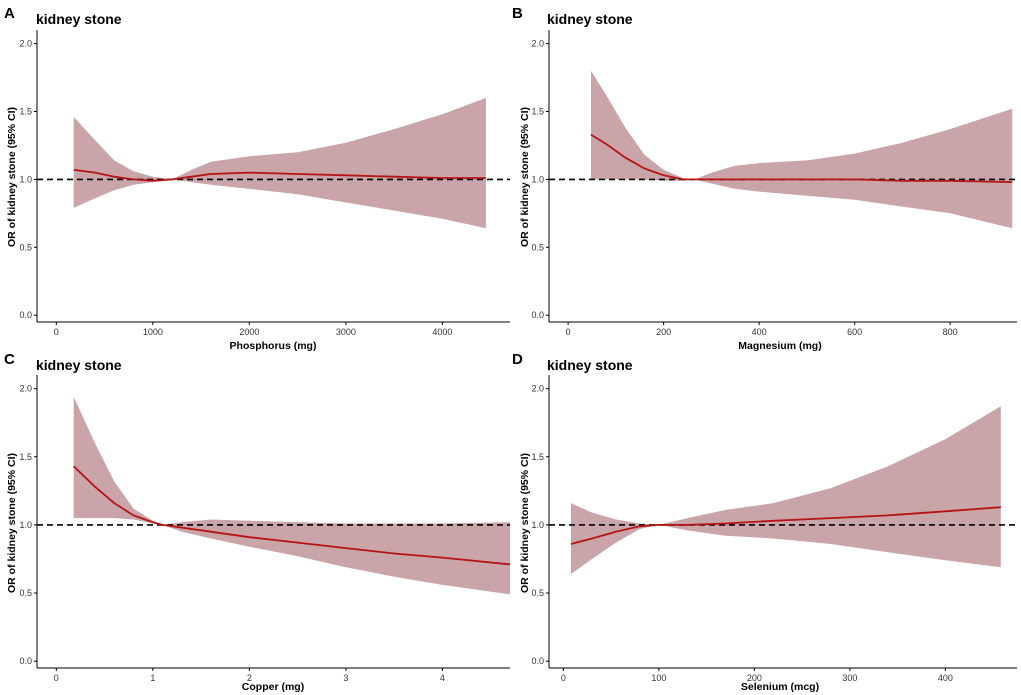 This screenshot has height=695, width=1021. Describe the element at coordinates (950, 332) in the screenshot. I see `x-tick-label: 800` at that location.